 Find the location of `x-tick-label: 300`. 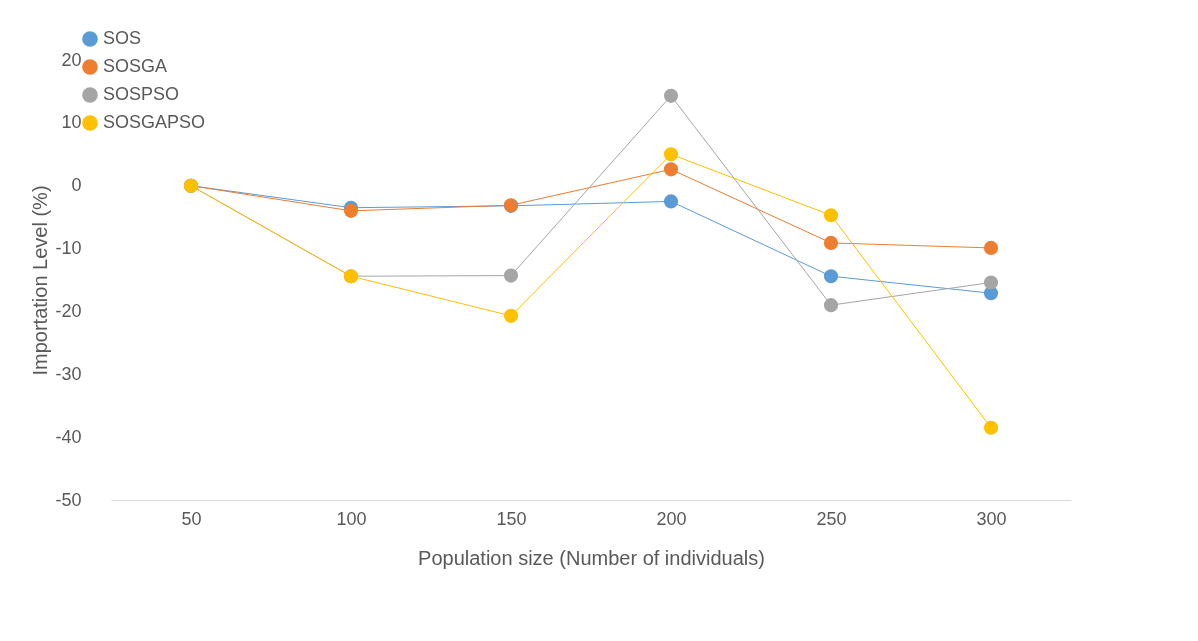

x-tick-label: 300 is located at coordinates (991, 518).